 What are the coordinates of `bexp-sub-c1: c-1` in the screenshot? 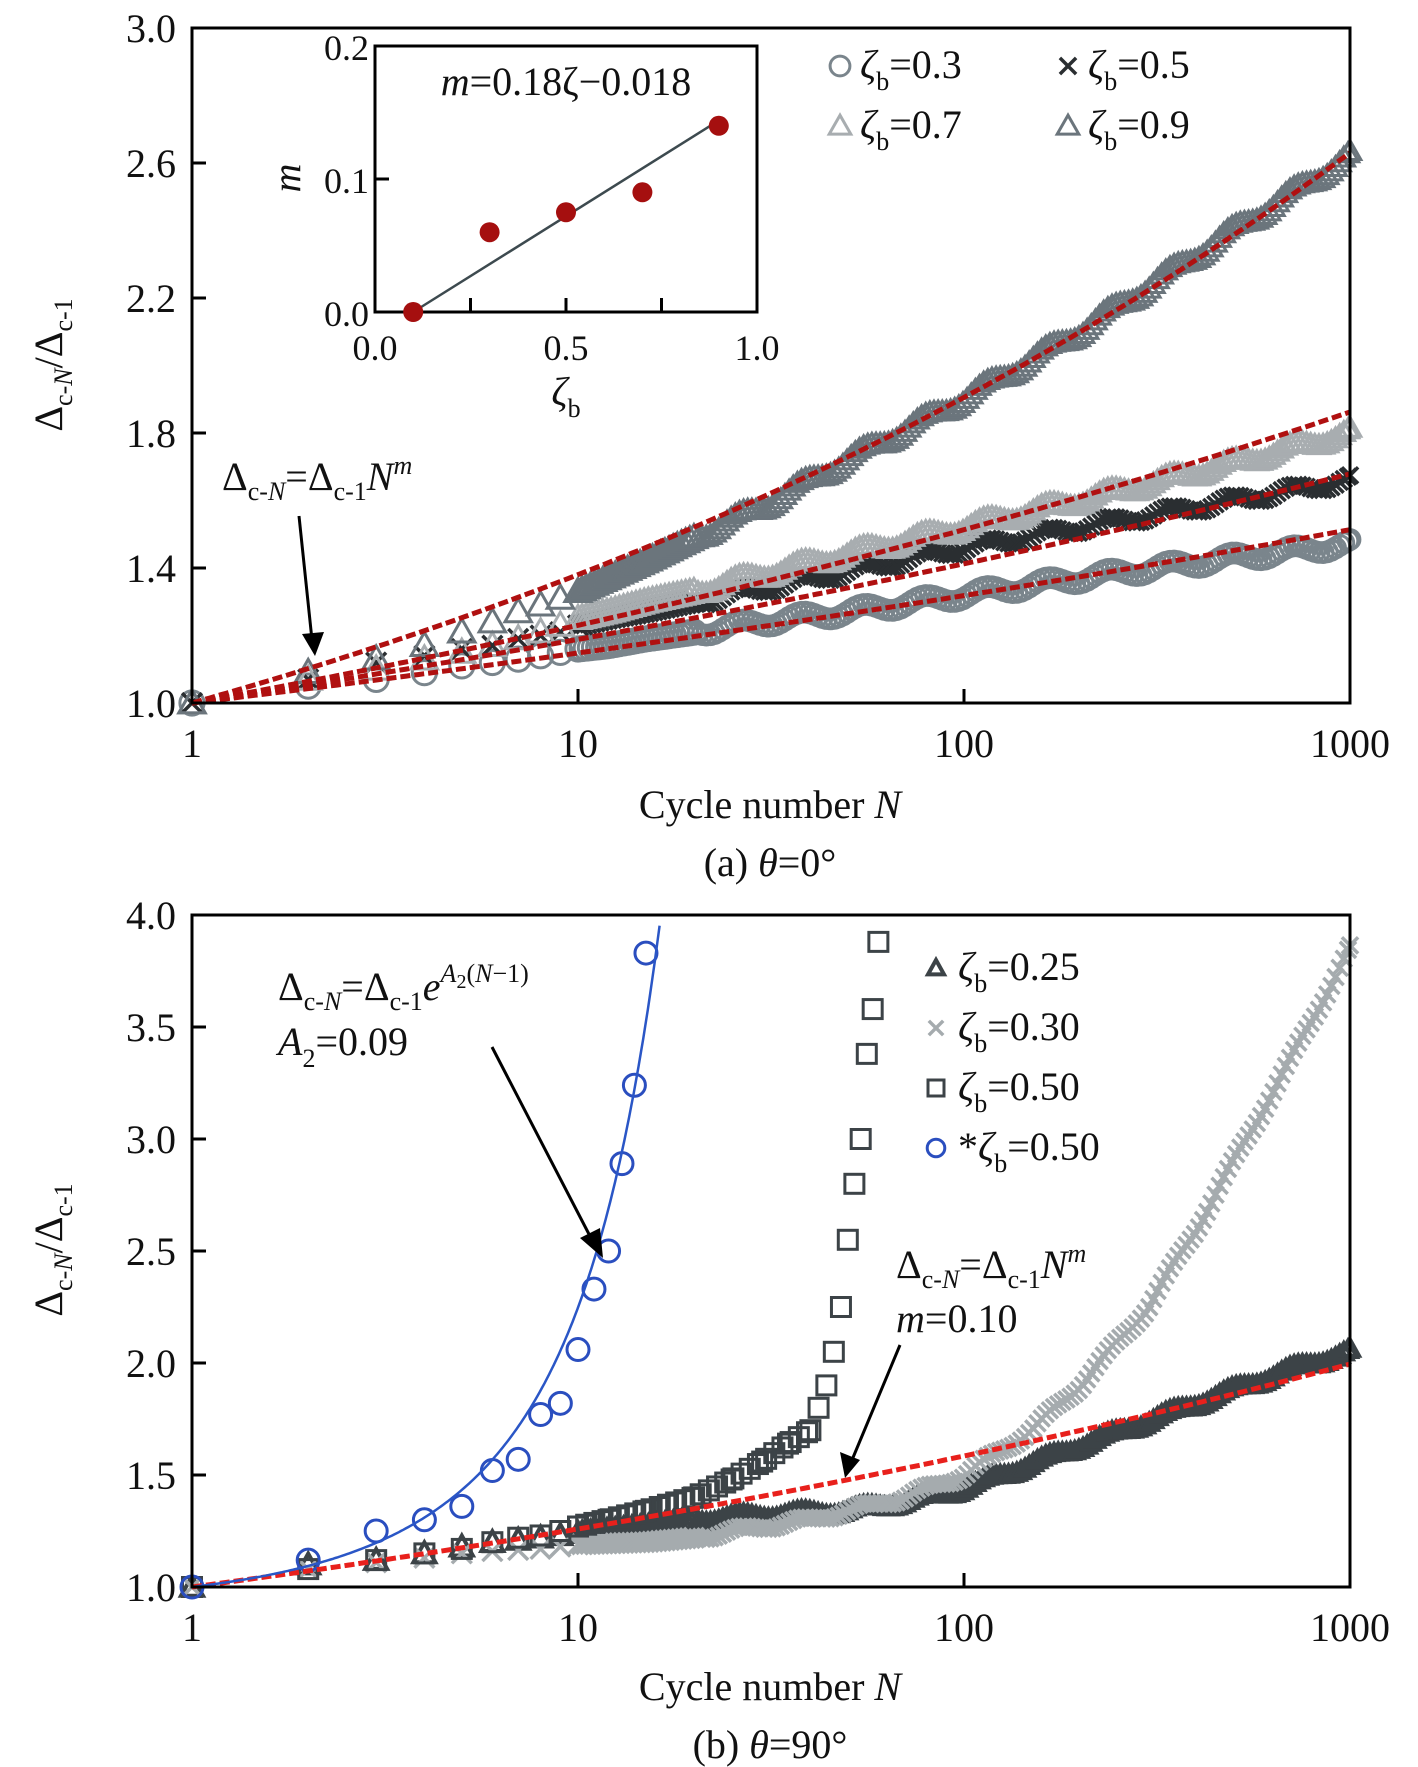 It's located at (406, 1001).